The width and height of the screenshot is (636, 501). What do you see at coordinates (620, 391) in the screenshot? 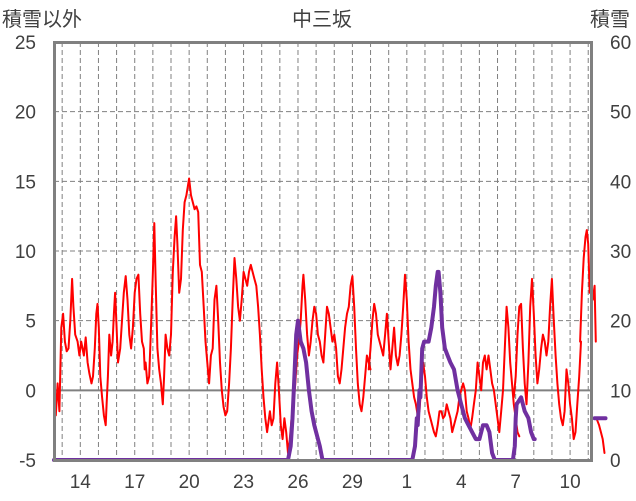
I see `right-tick-label: 10` at bounding box center [620, 391].